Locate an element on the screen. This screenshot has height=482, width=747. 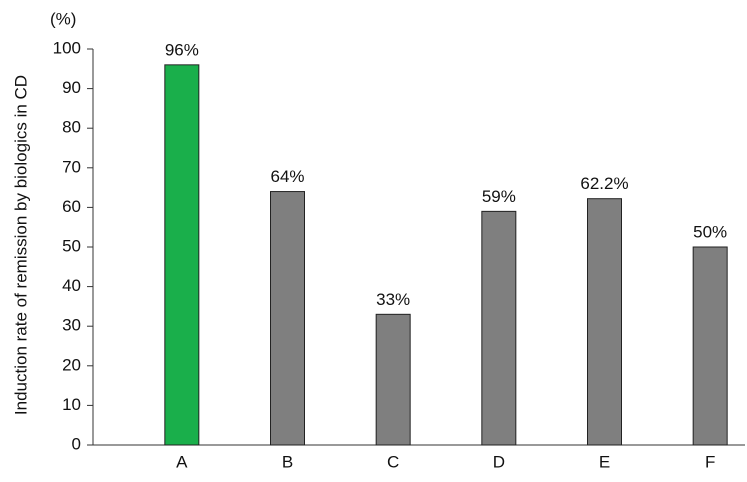
x-tick-label: D is located at coordinates (499, 461).